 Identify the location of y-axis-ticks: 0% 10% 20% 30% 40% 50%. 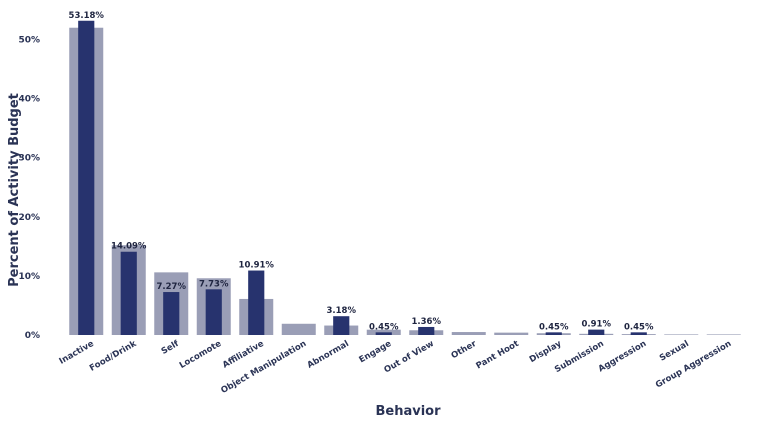
(29, 188).